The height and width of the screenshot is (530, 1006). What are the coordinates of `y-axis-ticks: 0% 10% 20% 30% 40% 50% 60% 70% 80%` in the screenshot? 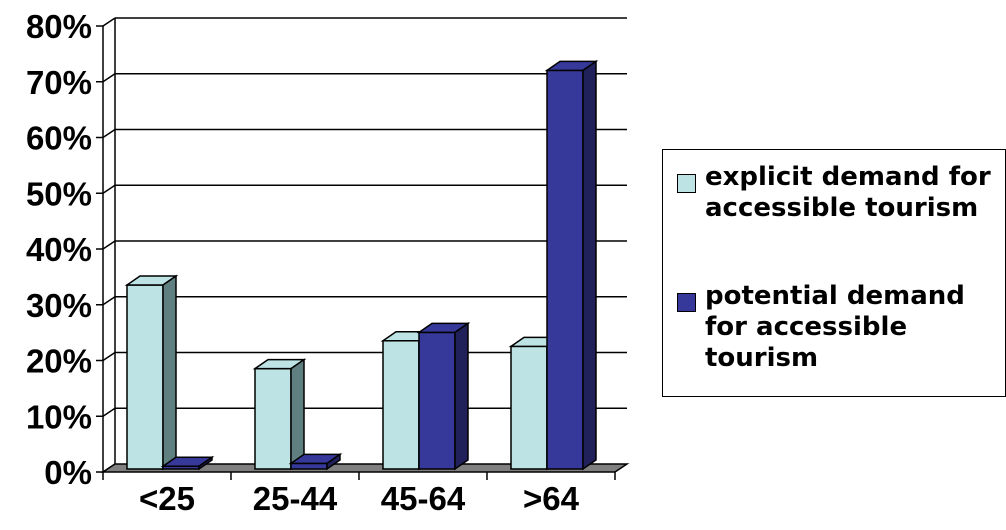 It's located at (64, 249).